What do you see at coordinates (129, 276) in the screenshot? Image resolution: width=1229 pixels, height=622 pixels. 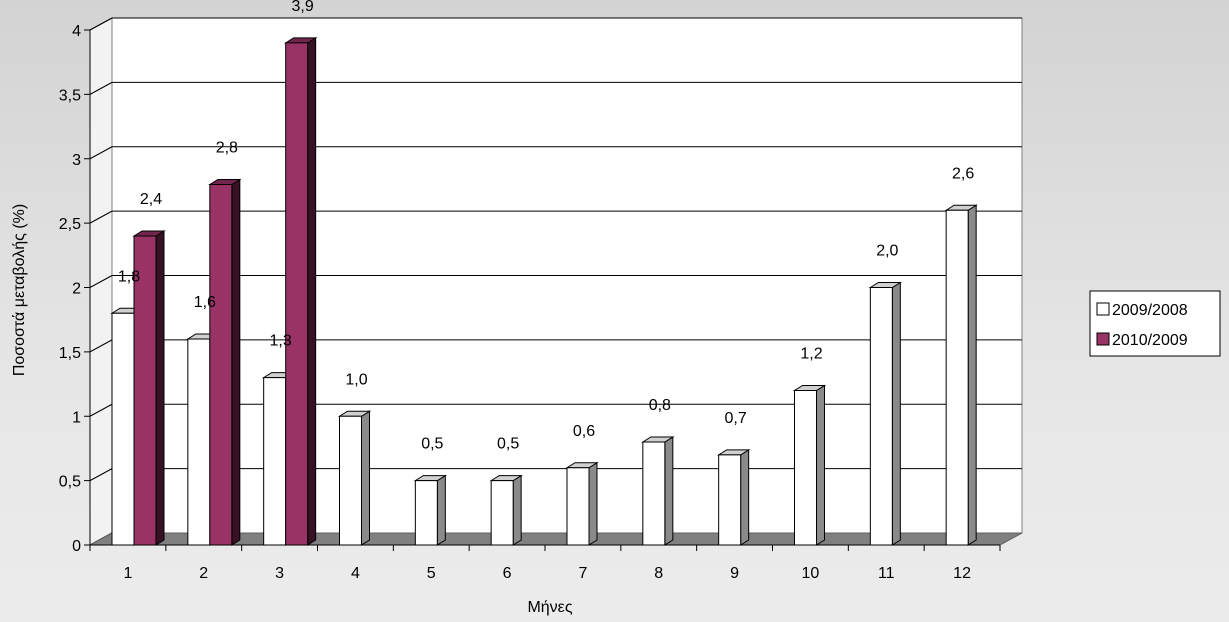 I see `data-label: 1,8` at bounding box center [129, 276].